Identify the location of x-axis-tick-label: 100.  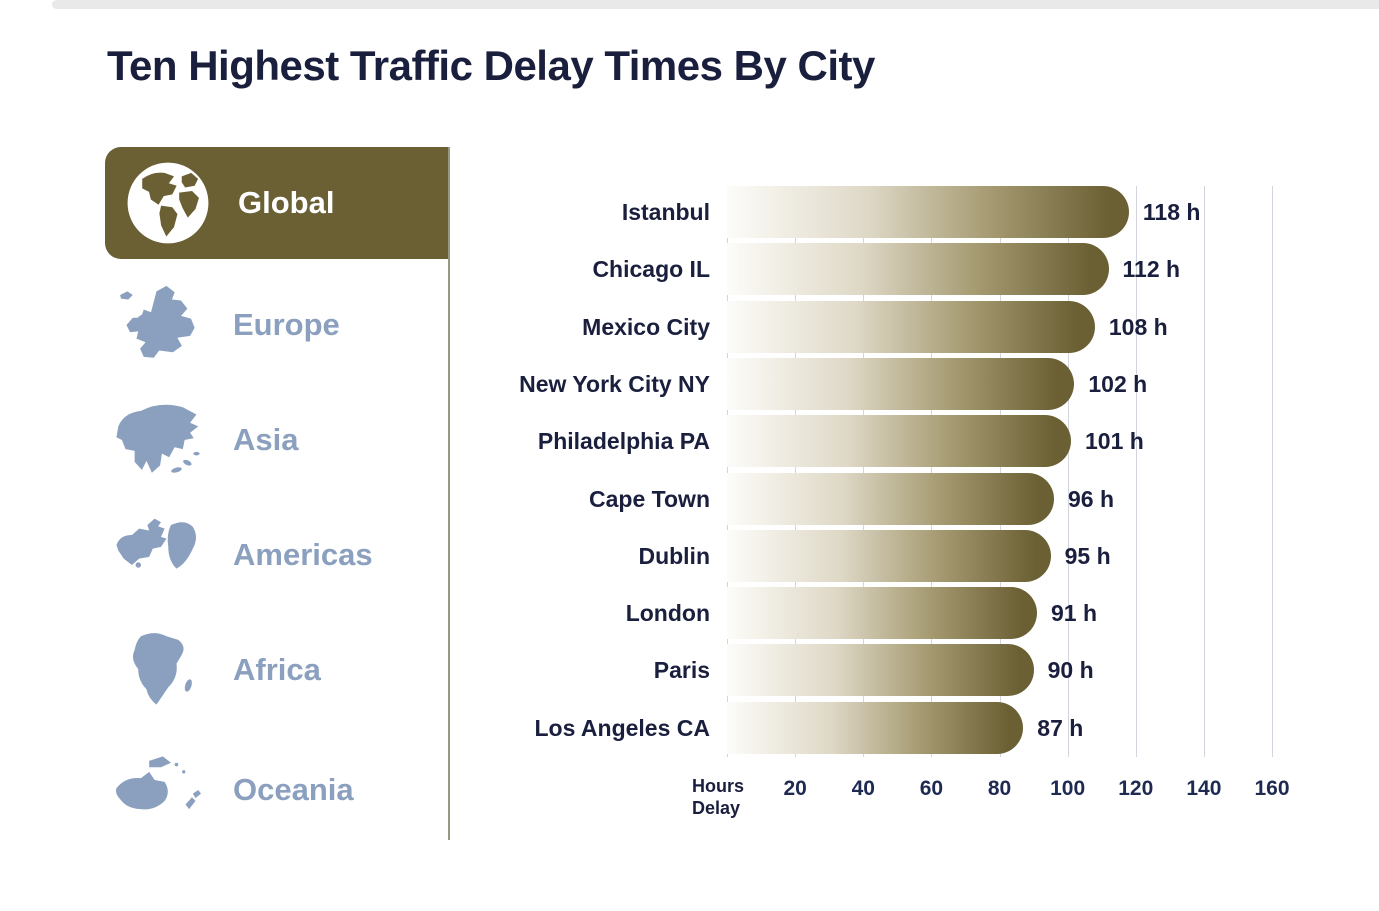
(1068, 788).